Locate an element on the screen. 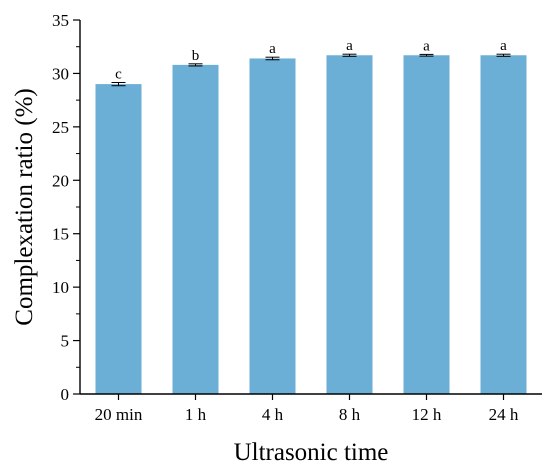 The width and height of the screenshot is (550, 472). y-tick-label: 10 is located at coordinates (60, 287).